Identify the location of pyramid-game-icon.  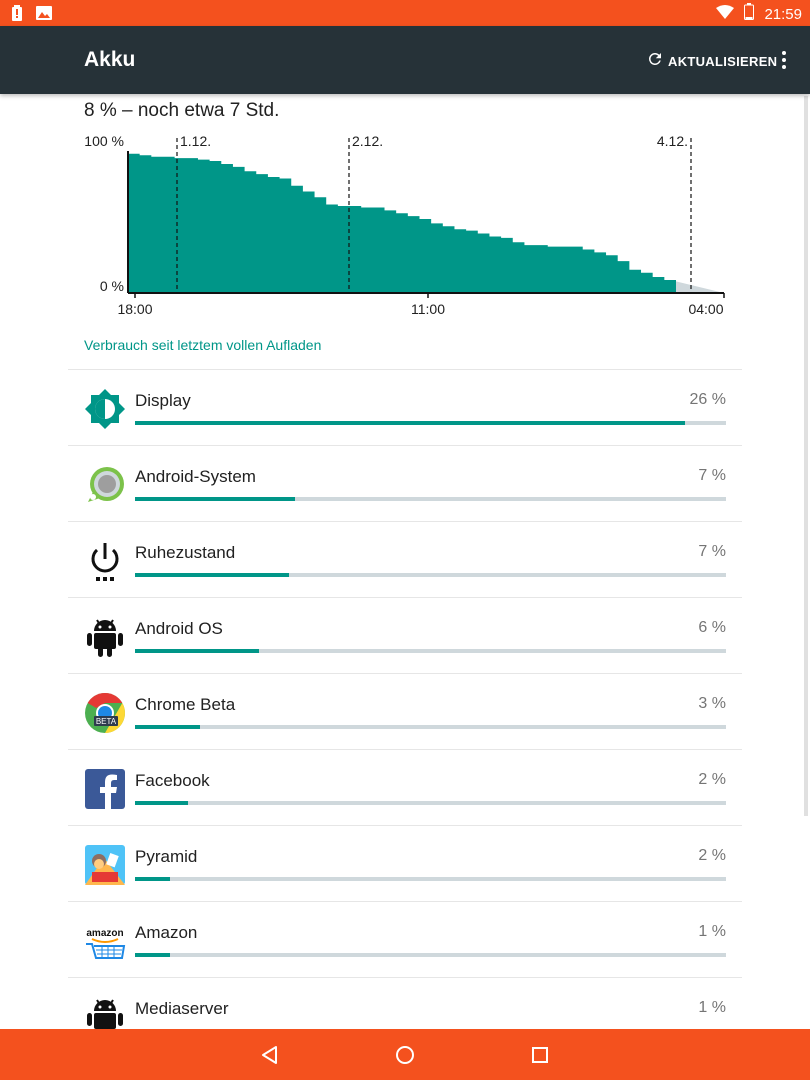
(105, 865).